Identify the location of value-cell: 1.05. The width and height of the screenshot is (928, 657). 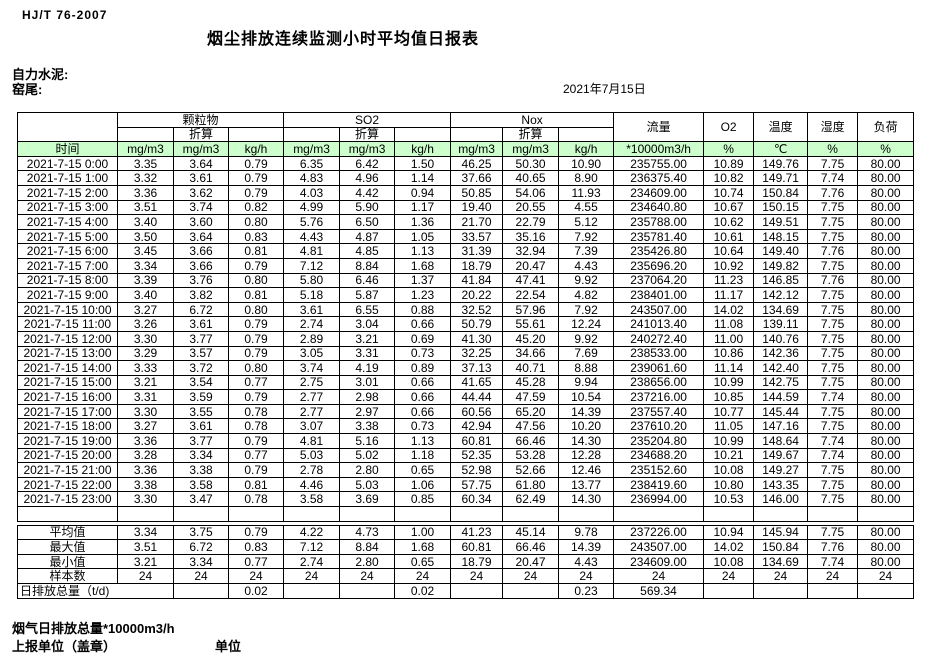
(423, 236).